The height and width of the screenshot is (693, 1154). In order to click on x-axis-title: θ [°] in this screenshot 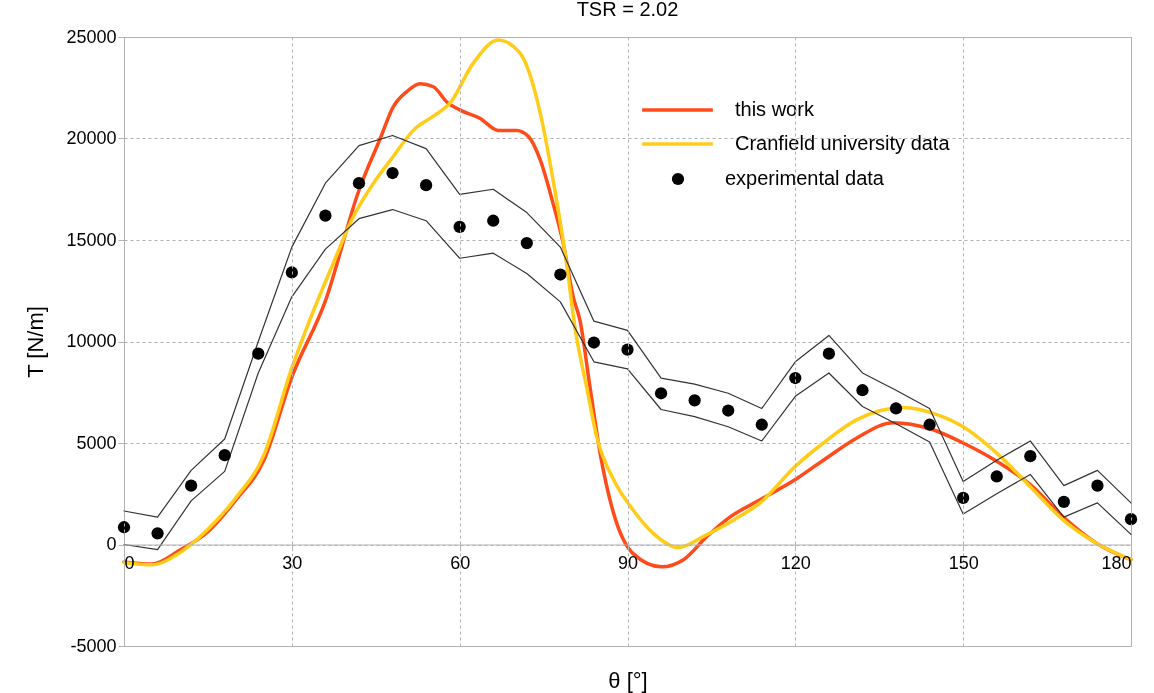, I will do `click(628, 680)`.